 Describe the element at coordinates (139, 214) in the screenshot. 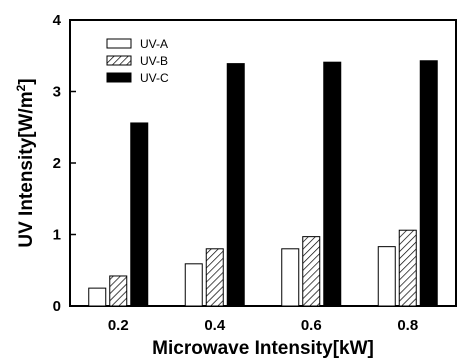

I see `bar-uv-c-0.2` at that location.